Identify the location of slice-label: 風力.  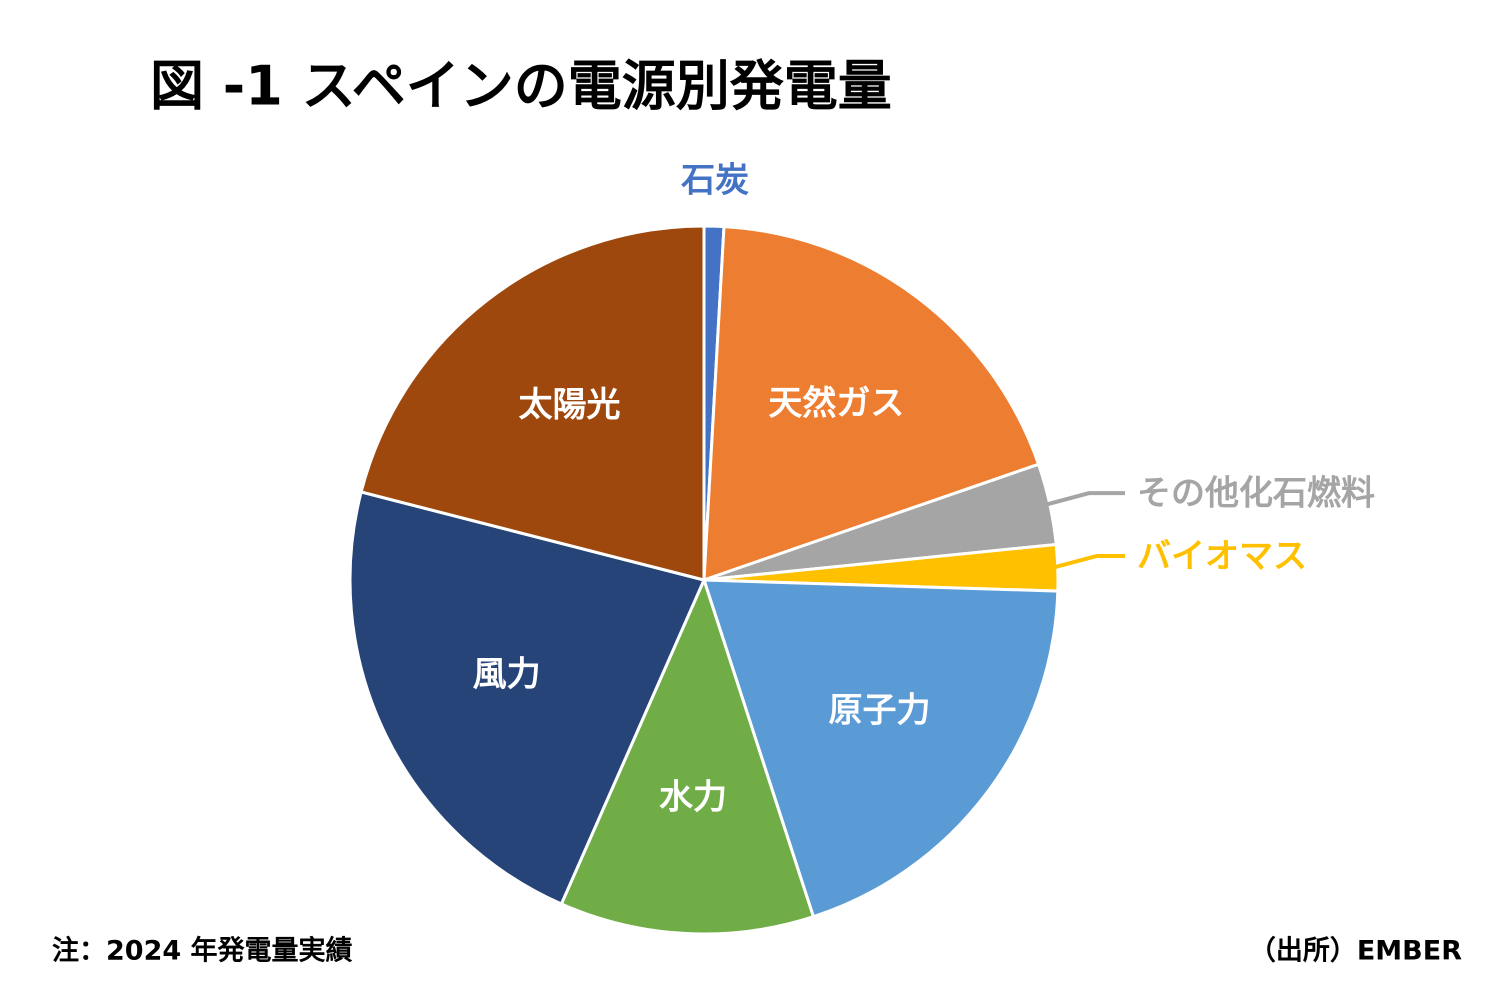
(507, 674).